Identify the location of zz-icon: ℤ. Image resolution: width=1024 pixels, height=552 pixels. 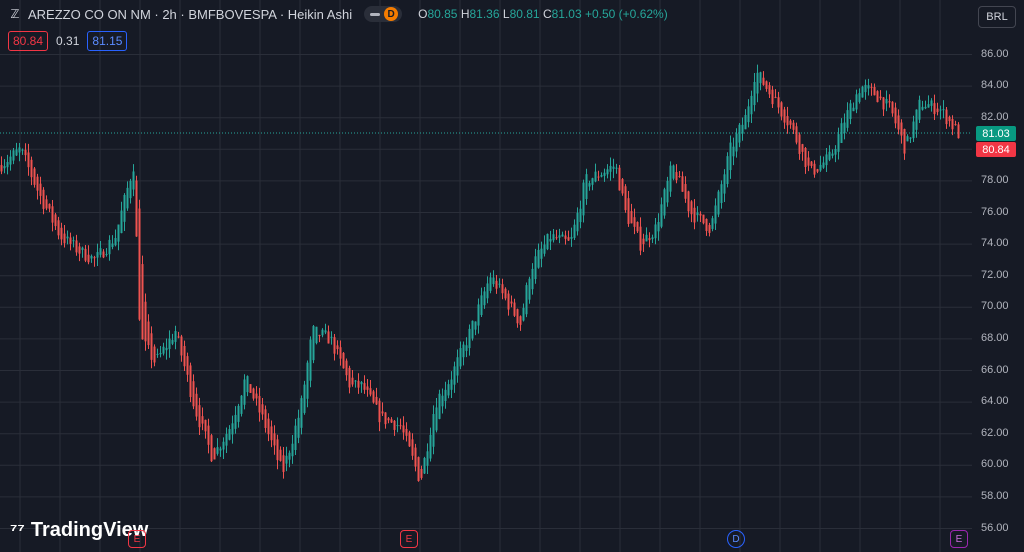
(15, 14).